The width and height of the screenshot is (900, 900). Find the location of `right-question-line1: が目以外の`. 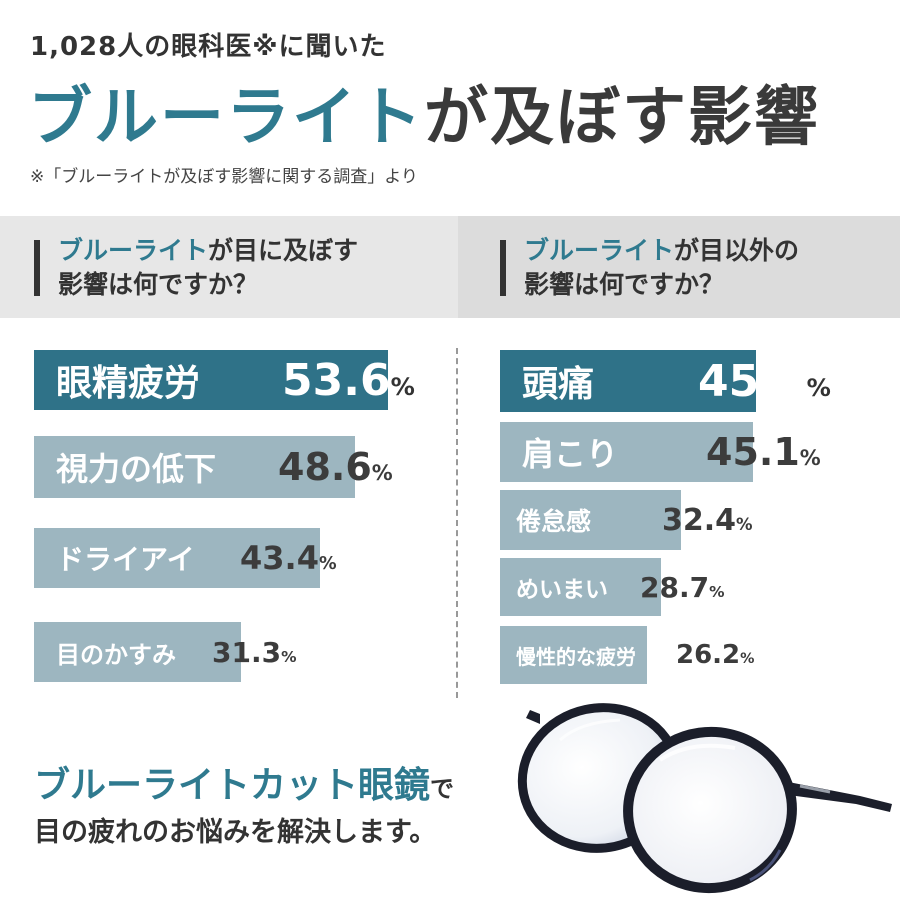

right-question-line1: が目以外の is located at coordinates (737, 250).